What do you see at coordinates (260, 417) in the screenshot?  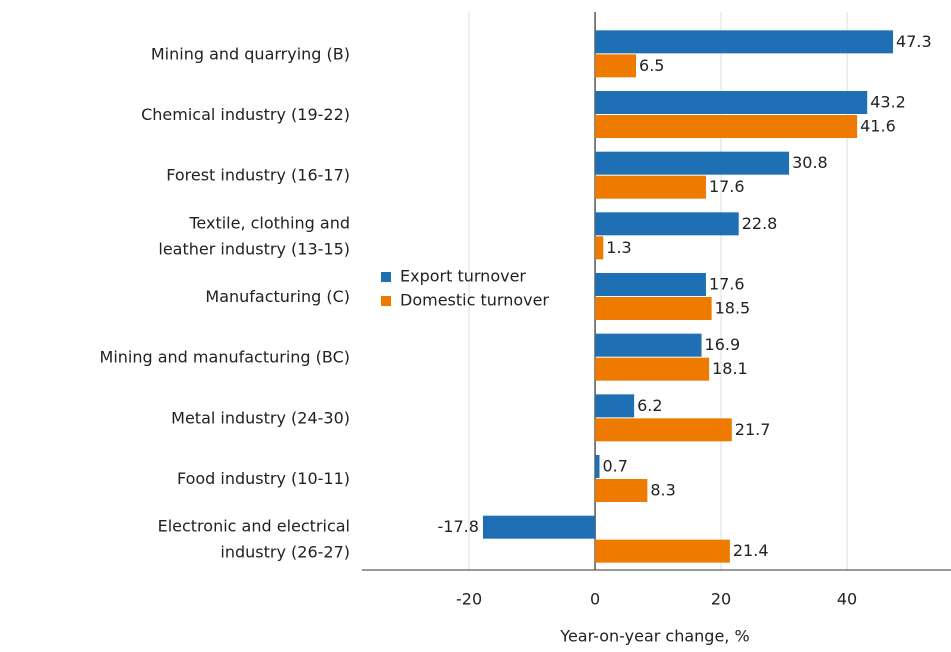 I see `category-label: Metal industry (24-30)` at bounding box center [260, 417].